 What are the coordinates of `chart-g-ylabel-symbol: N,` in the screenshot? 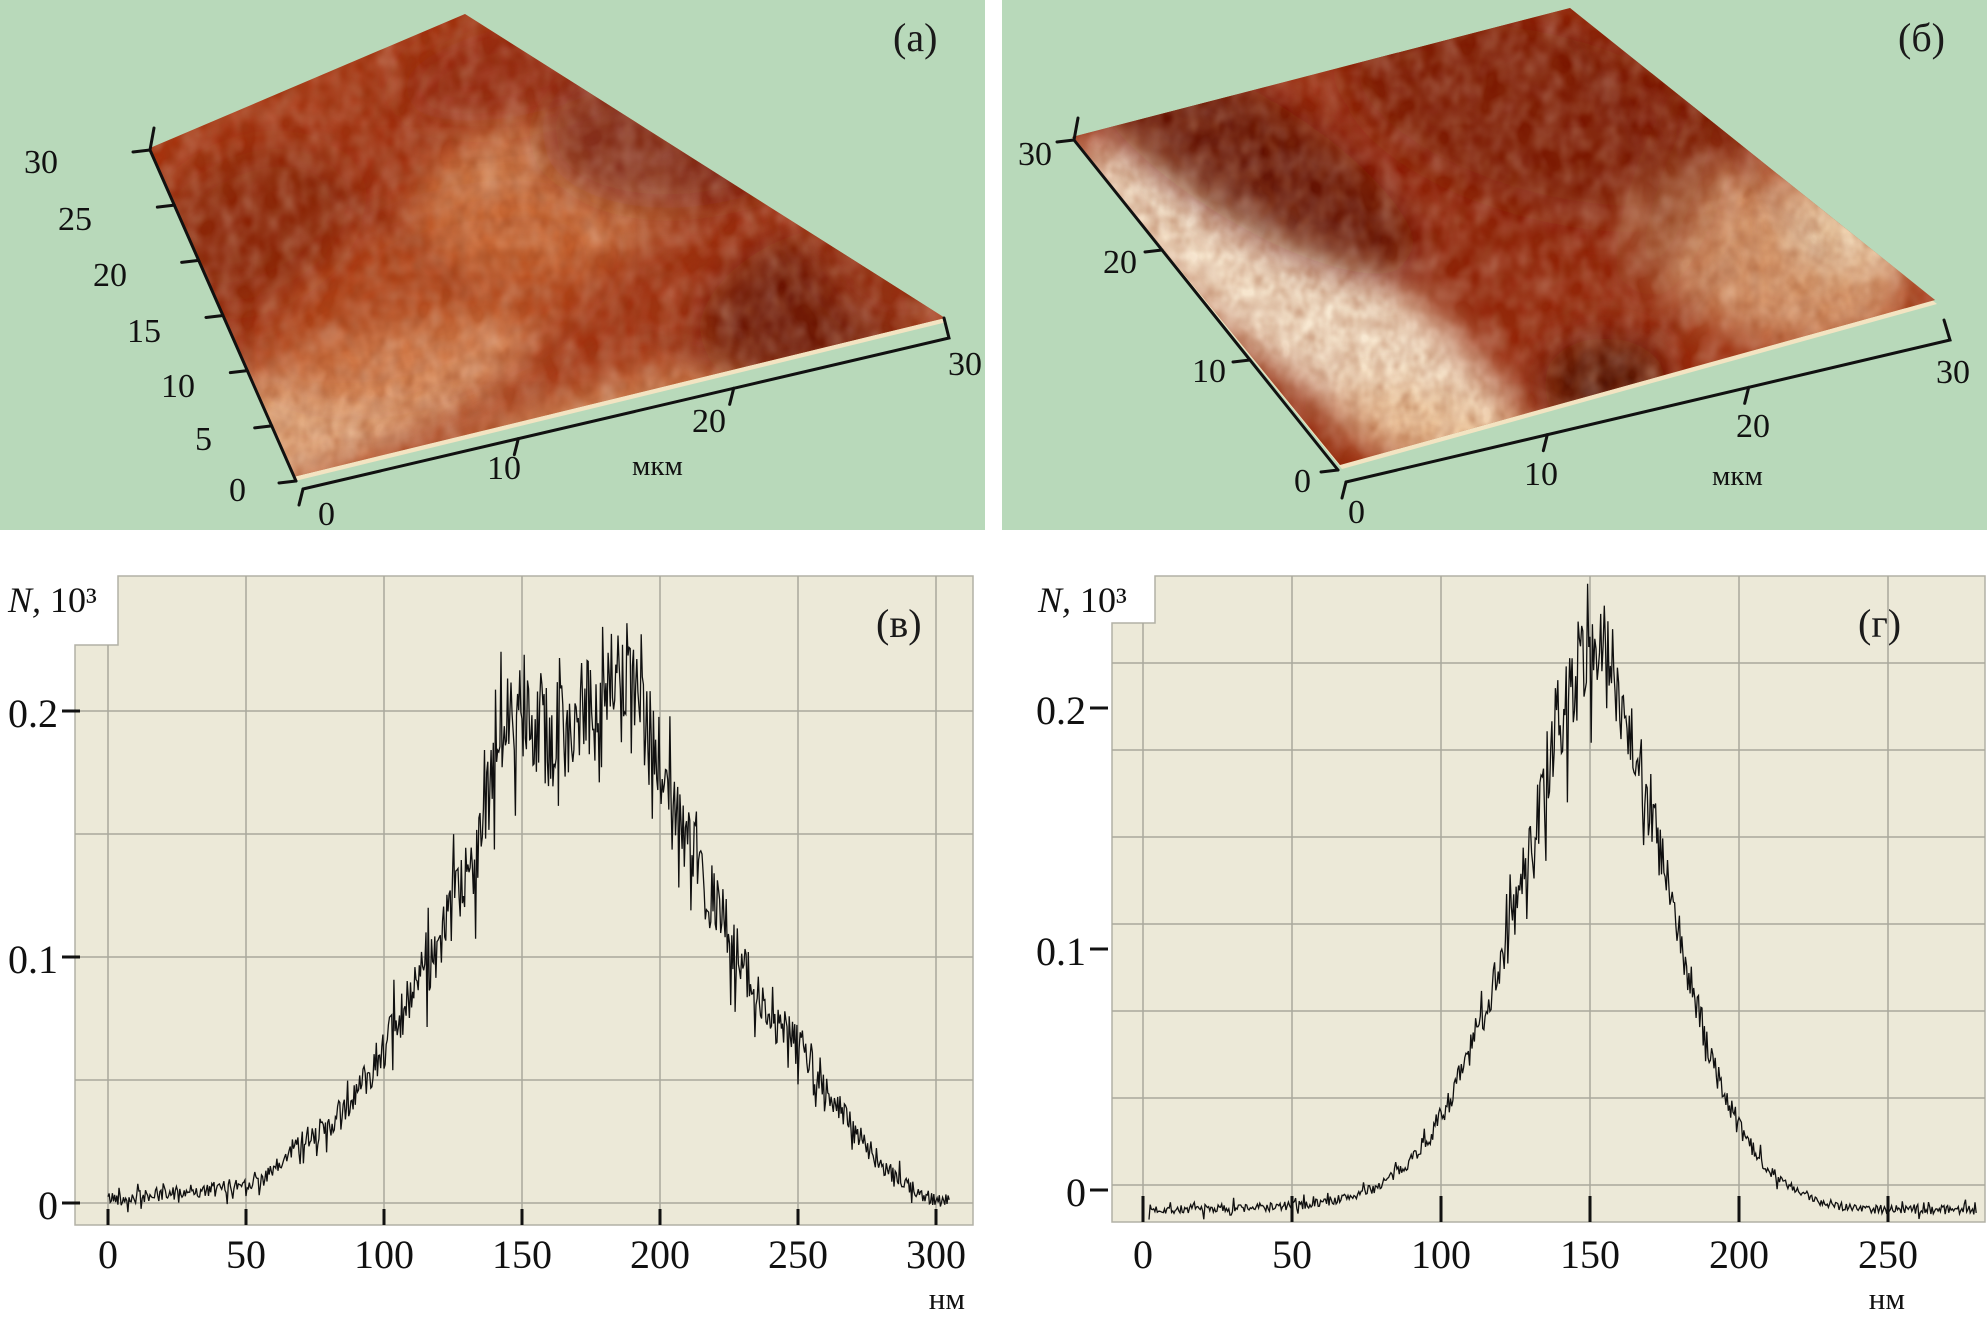 It's located at (1055, 600).